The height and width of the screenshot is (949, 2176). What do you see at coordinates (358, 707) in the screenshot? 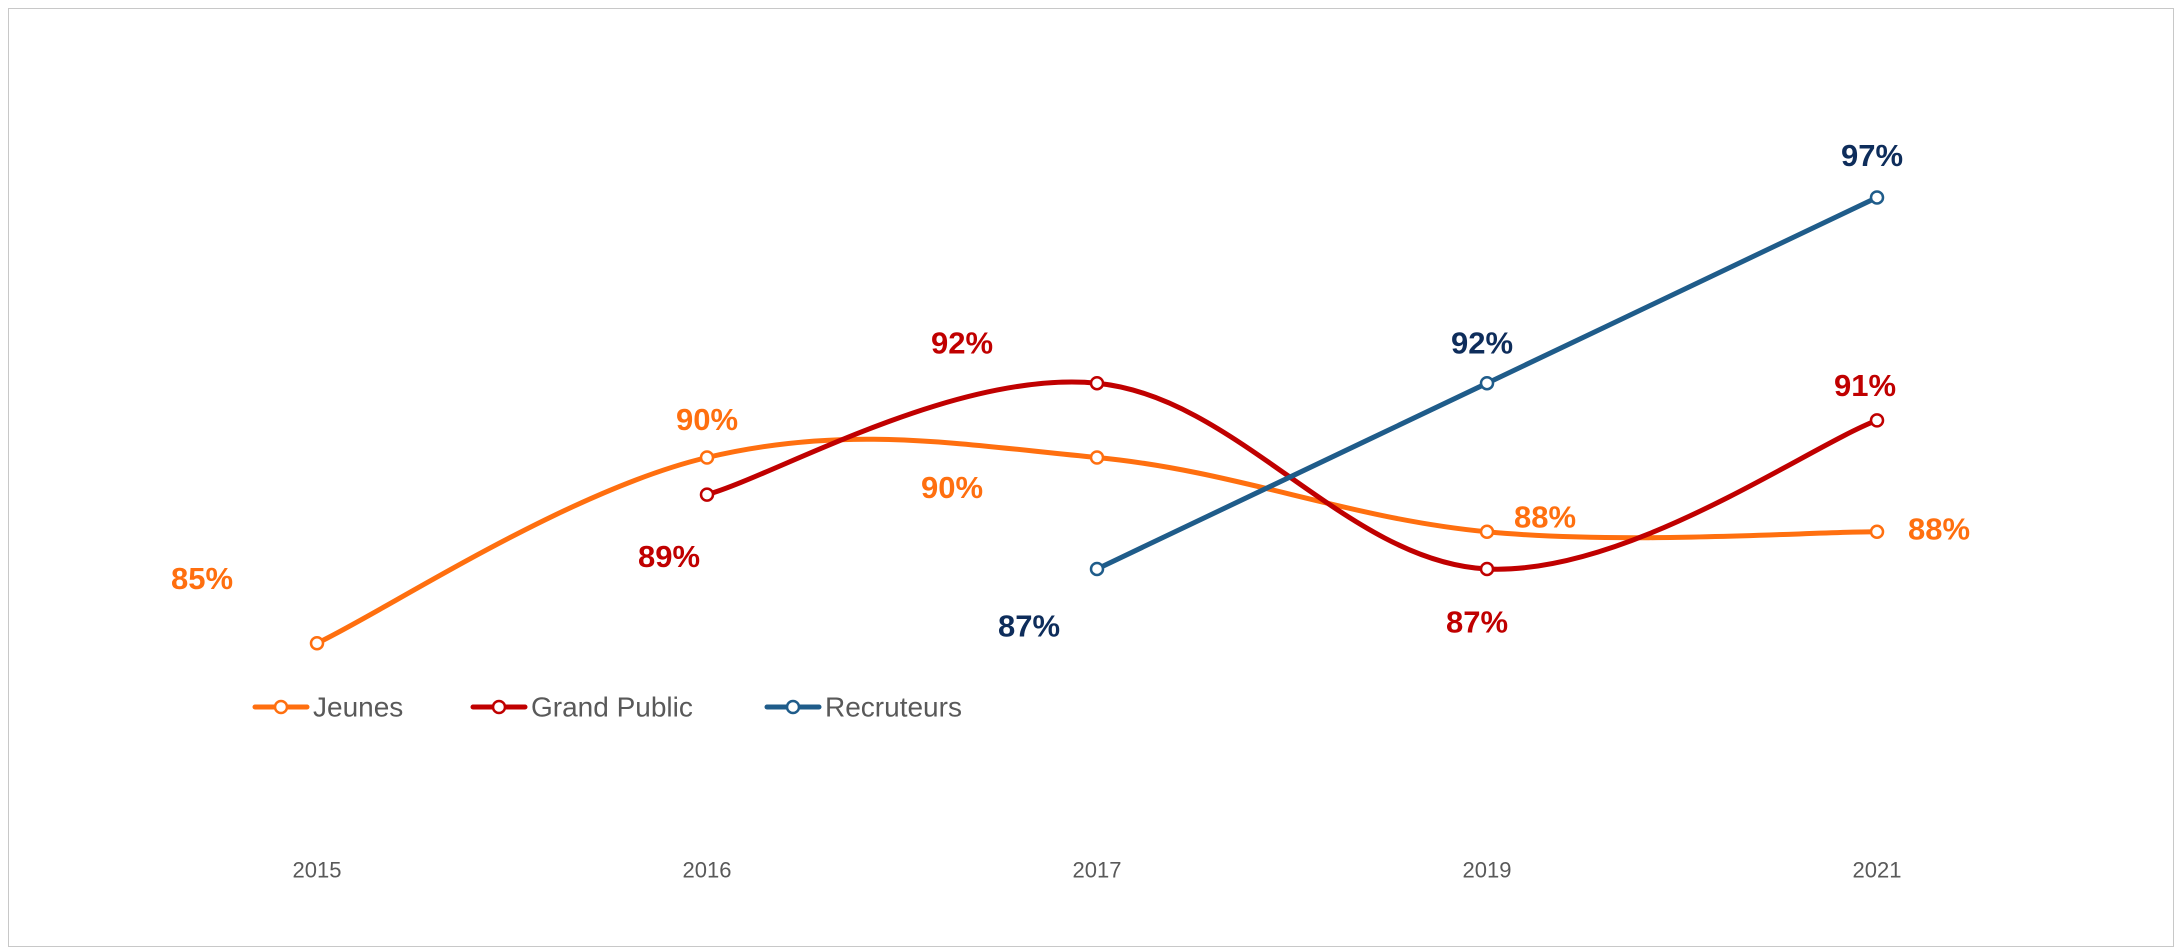
I see `legend-label-jeunes: Jeunes` at bounding box center [358, 707].